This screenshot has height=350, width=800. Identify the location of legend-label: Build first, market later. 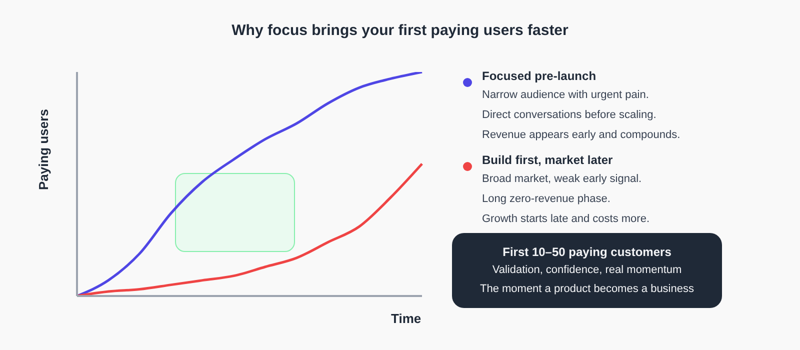
(548, 160).